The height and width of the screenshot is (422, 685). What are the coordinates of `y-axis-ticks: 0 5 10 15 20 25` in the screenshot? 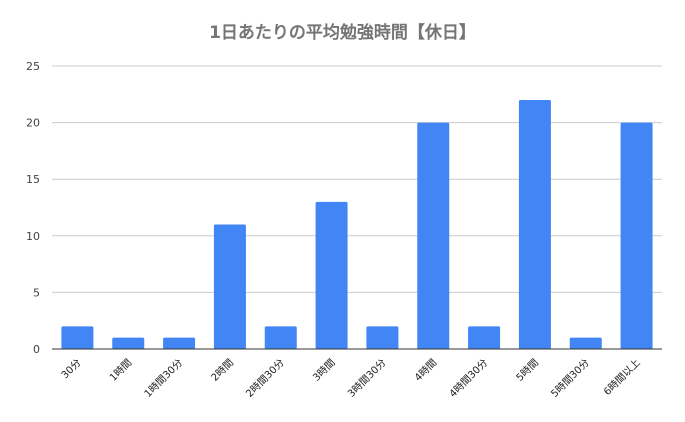 It's located at (33, 208).